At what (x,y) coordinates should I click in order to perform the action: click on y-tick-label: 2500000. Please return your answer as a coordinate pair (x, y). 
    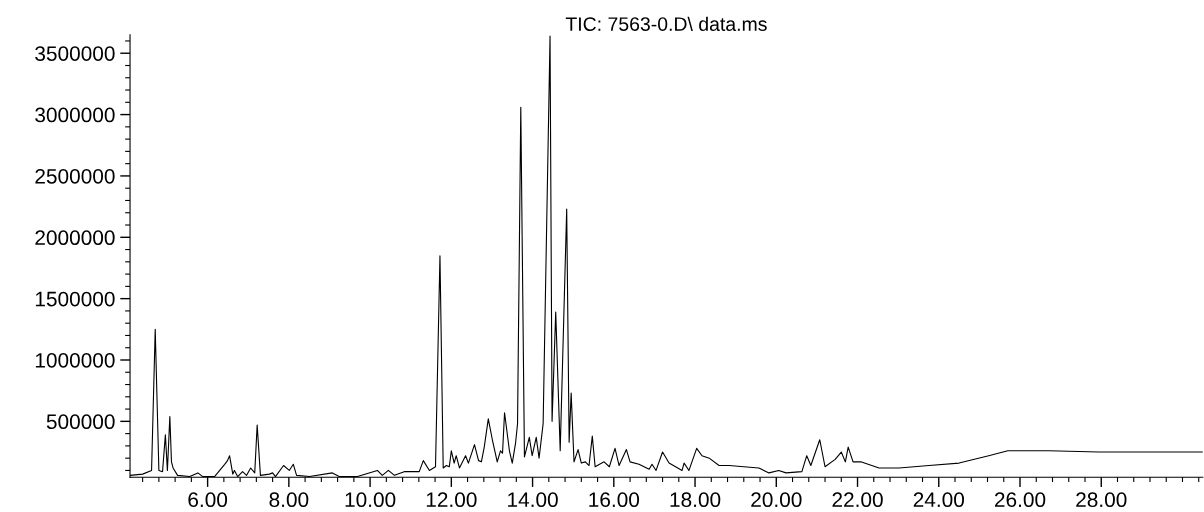
    Looking at the image, I should click on (75, 176).